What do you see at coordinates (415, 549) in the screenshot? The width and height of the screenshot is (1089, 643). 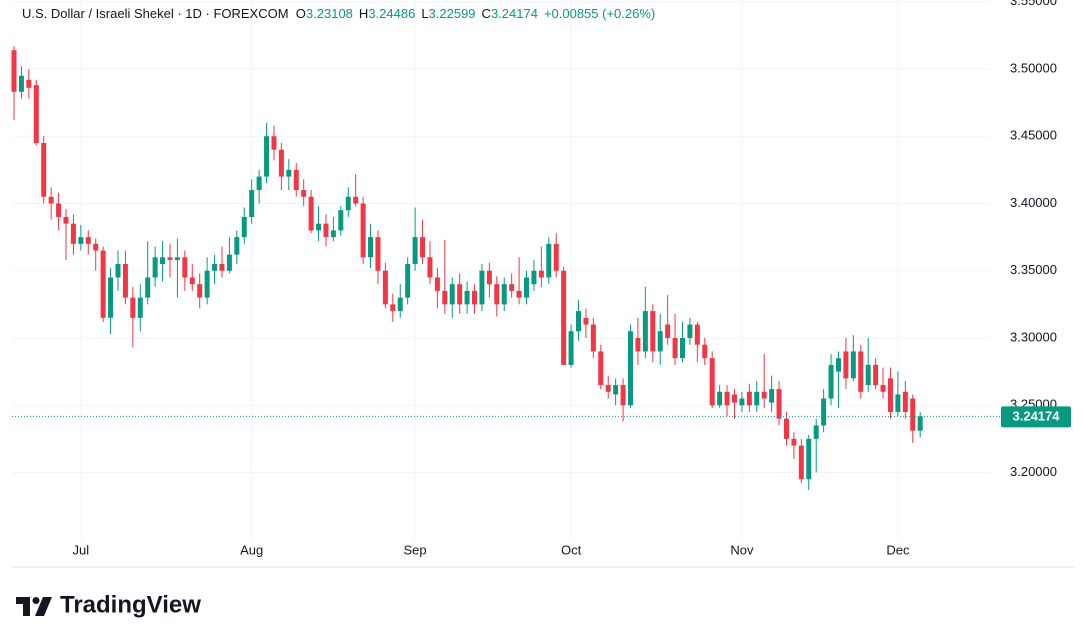 I see `x-tick-label: Sep` at bounding box center [415, 549].